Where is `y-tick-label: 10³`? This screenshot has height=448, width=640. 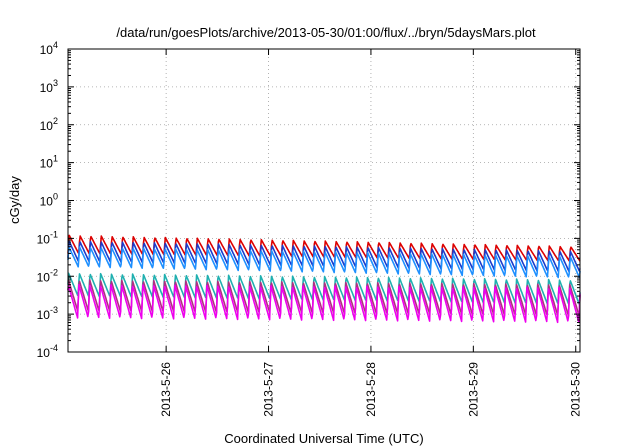
y-tick-label: 10³ is located at coordinates (49, 86).